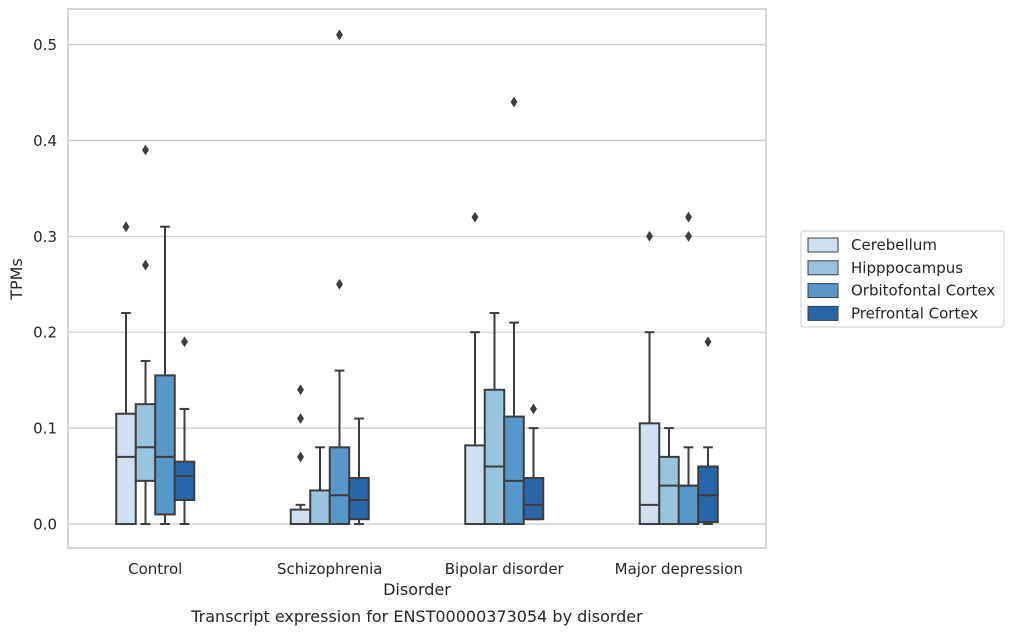 This screenshot has width=1014, height=638. What do you see at coordinates (417, 589) in the screenshot?
I see `x-axis-label: Disorder` at bounding box center [417, 589].